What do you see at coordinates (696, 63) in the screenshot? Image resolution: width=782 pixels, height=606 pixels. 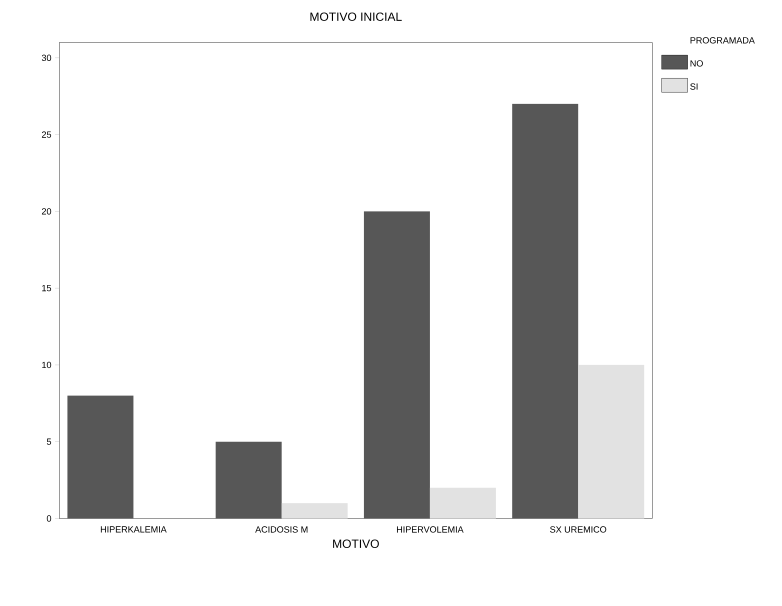 I see `legend-label: NO` at bounding box center [696, 63].